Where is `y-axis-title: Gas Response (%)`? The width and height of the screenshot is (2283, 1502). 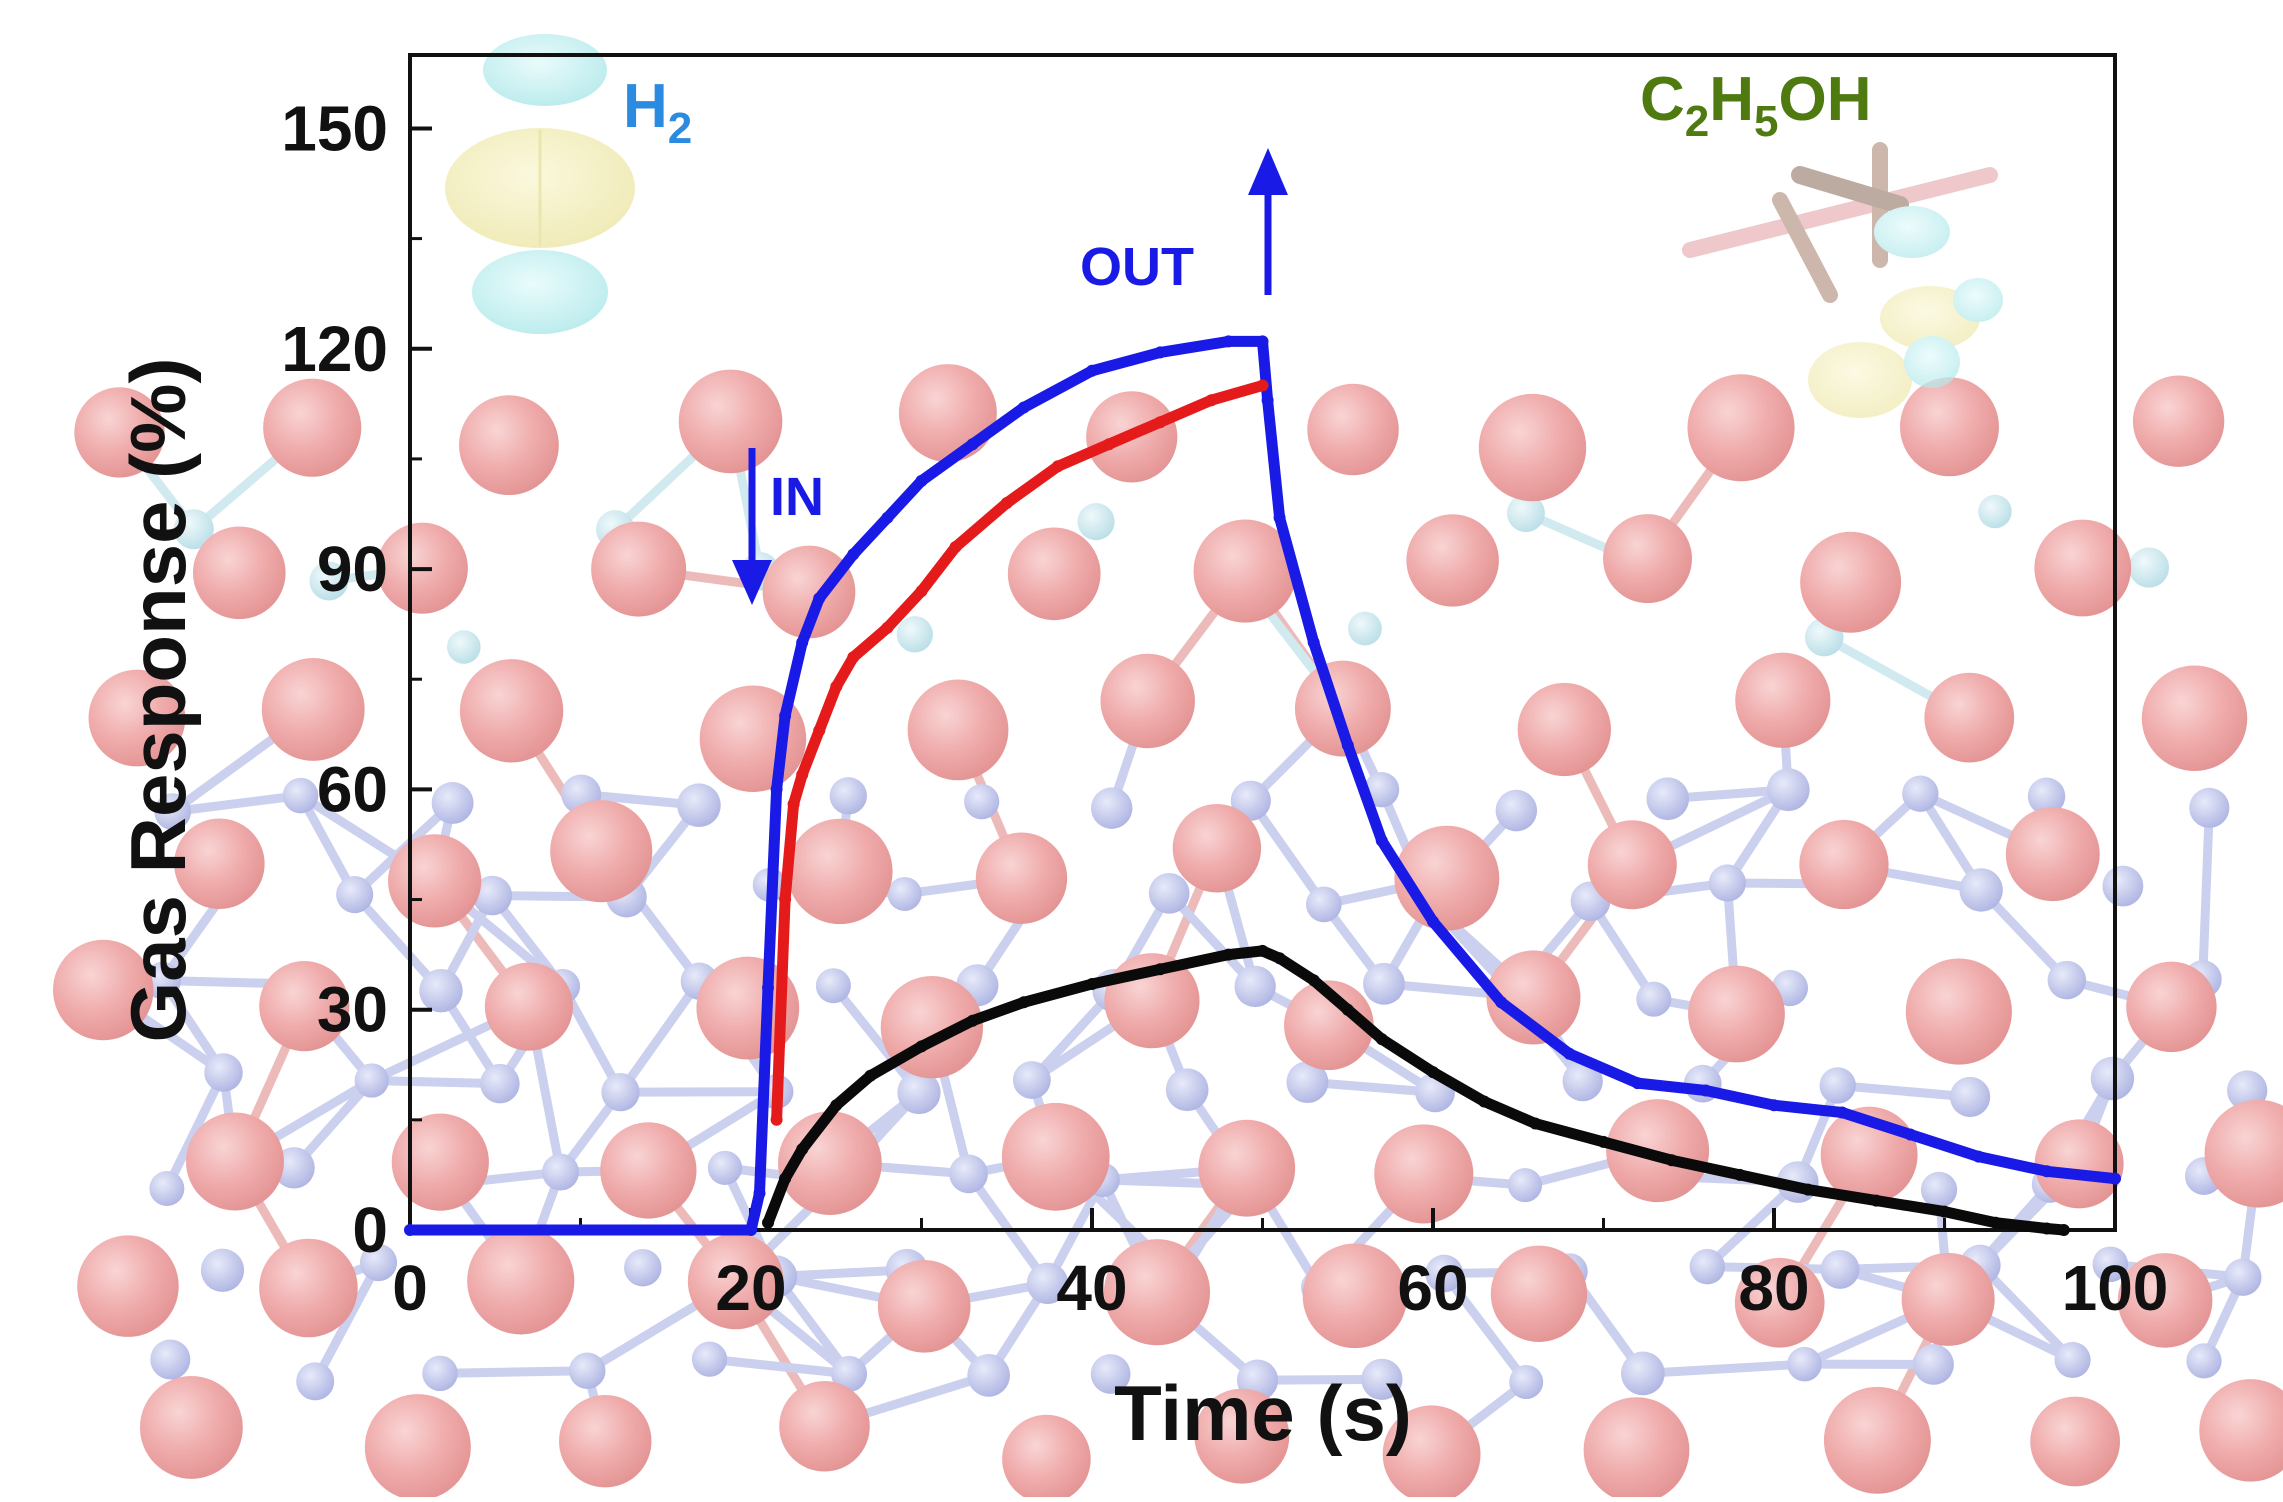
y-axis-title: Gas Response (%) is located at coordinates (158, 700).